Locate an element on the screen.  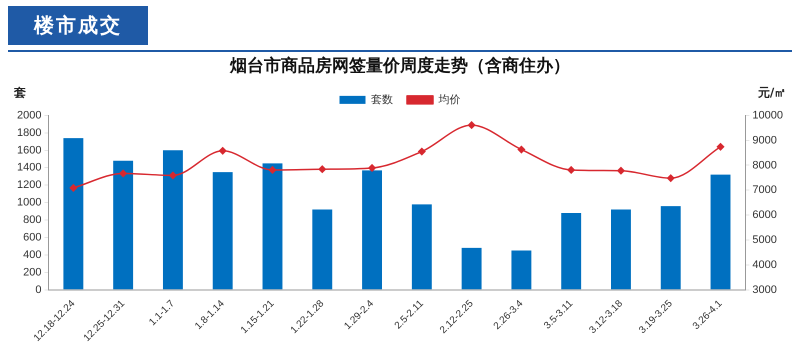
y-axis-title: 套 is located at coordinates (19, 93).